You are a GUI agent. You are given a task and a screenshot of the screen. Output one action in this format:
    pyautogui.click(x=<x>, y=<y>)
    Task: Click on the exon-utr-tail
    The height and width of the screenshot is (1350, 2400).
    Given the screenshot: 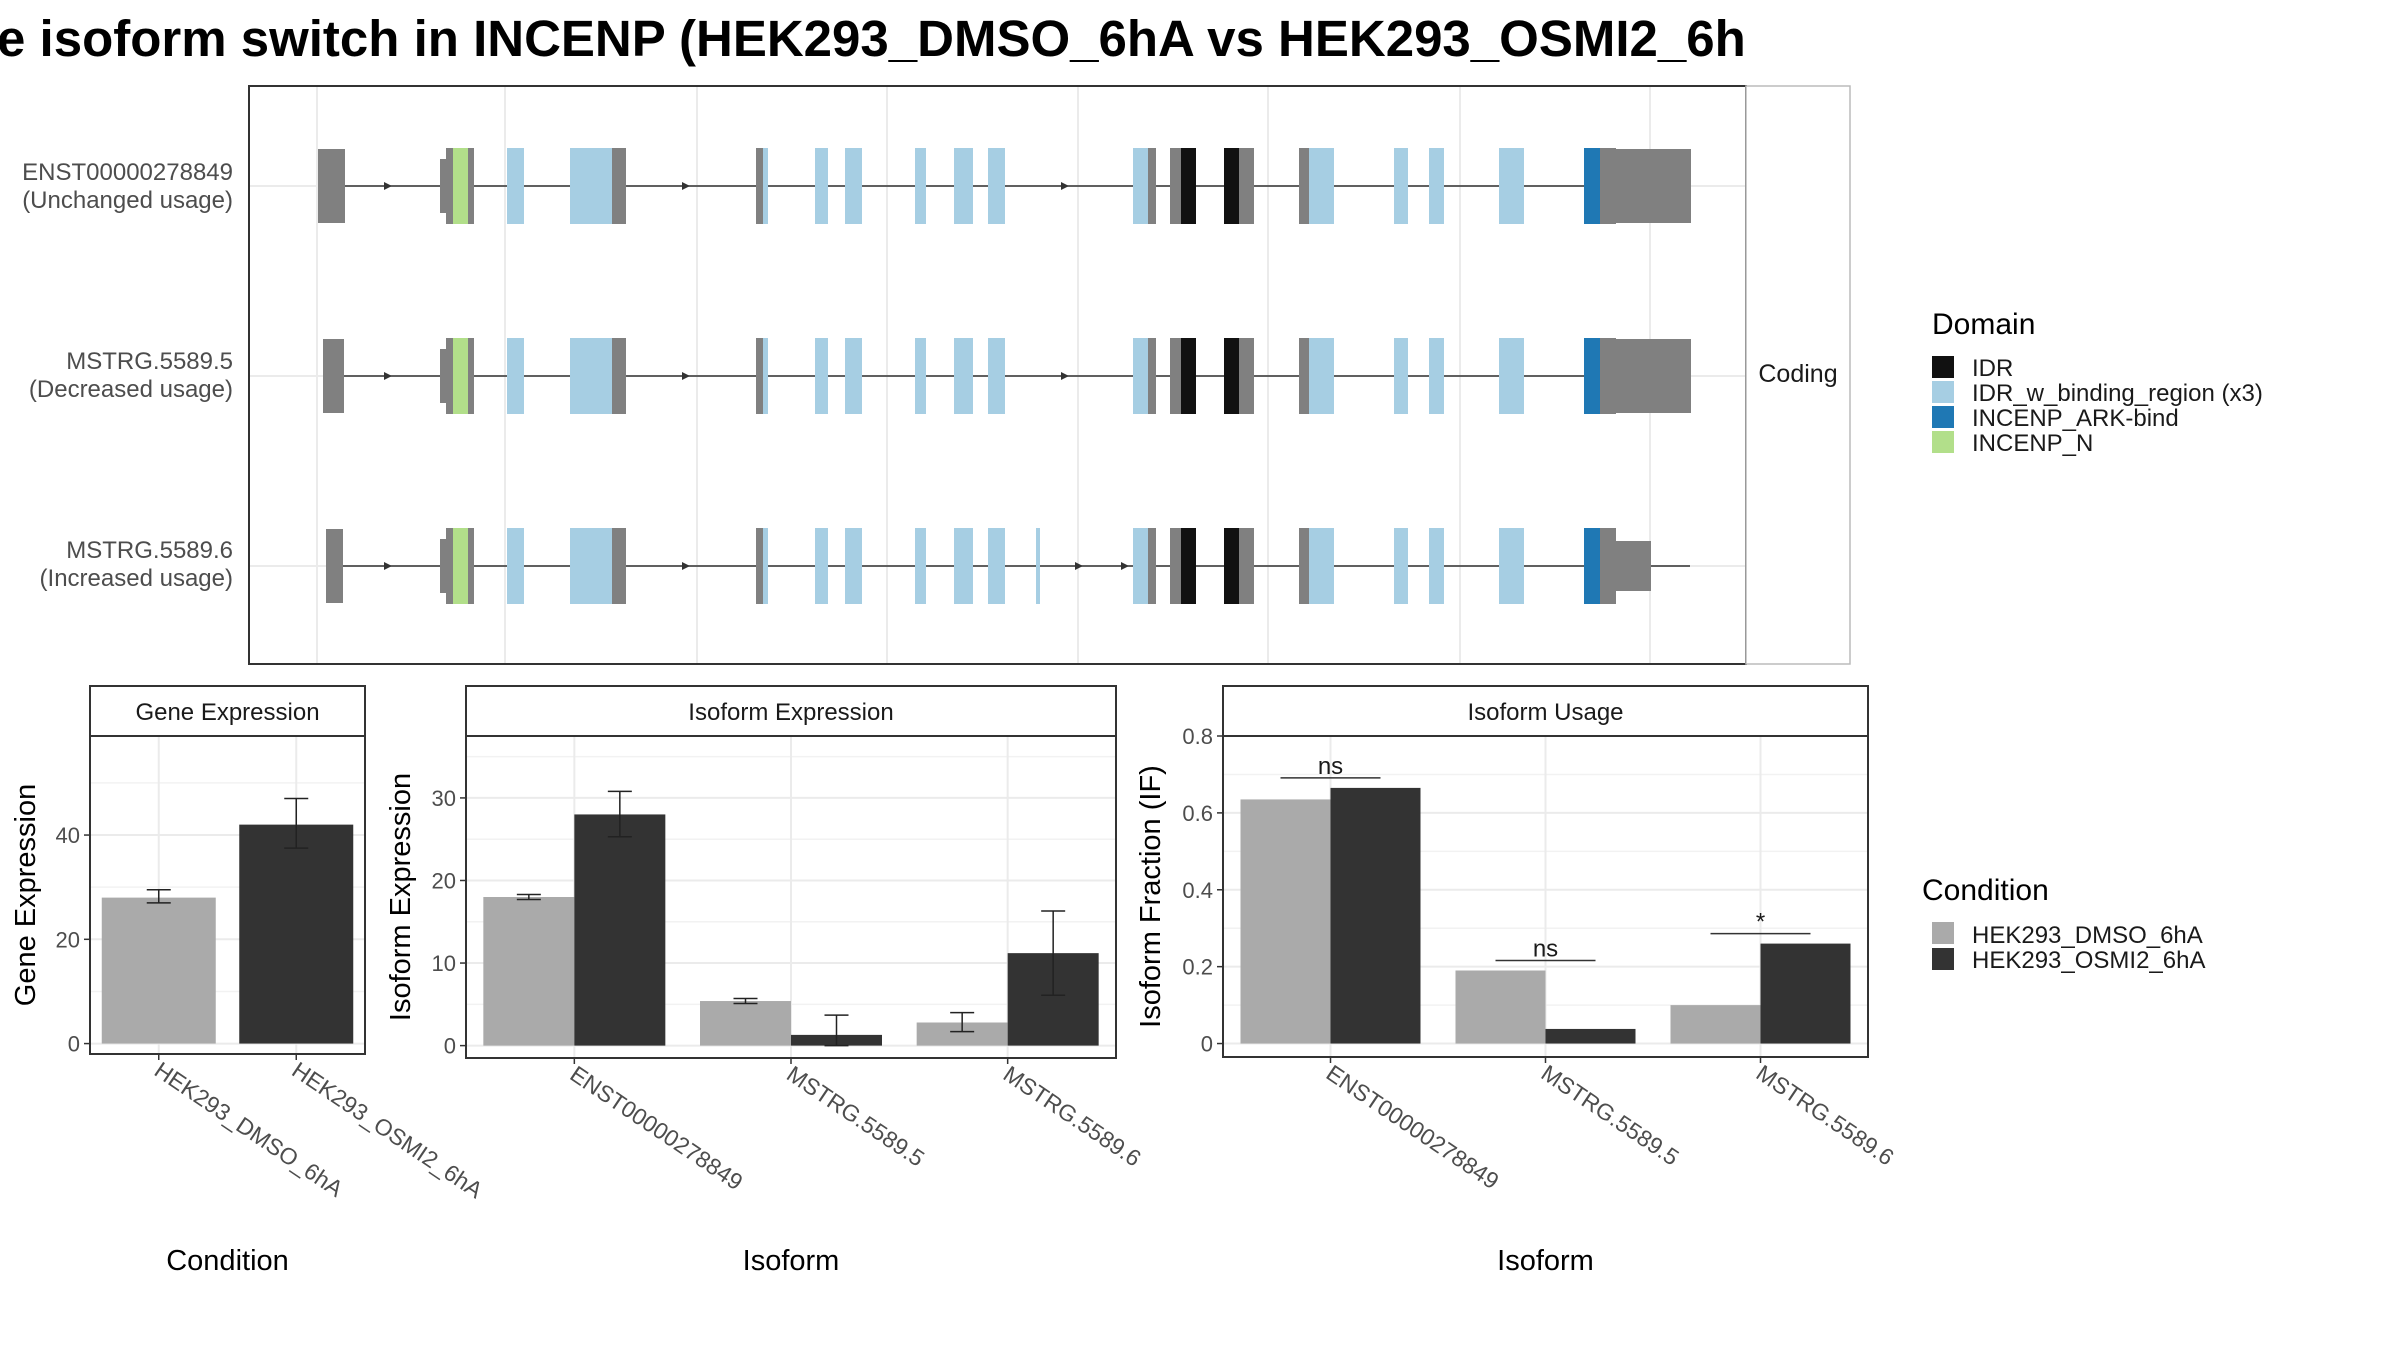 What is the action you would take?
    pyautogui.click(x=1653, y=376)
    